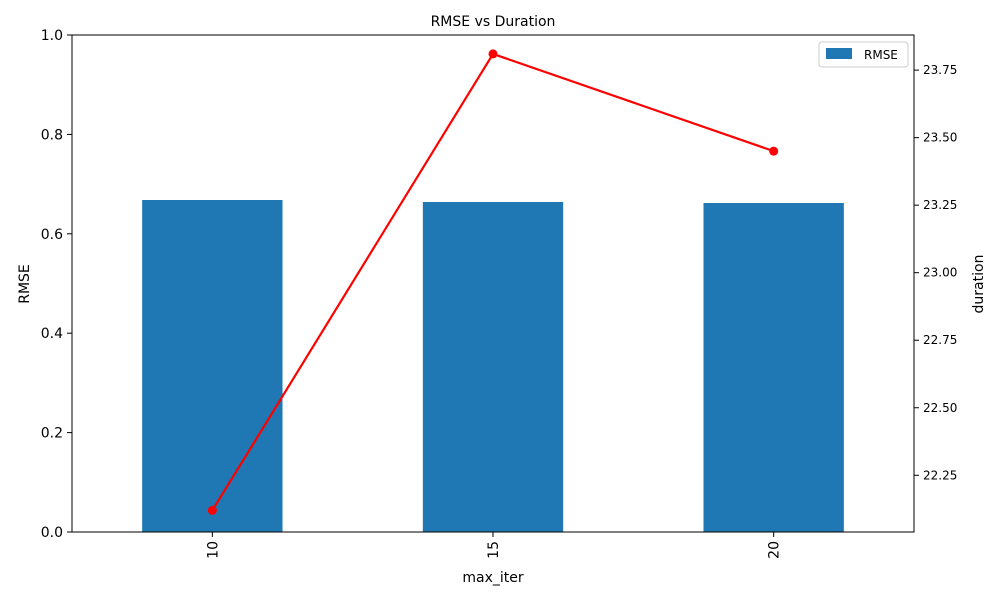 This screenshot has height=600, width=1000. What do you see at coordinates (839, 53) in the screenshot?
I see `legend-swatch-rmse` at bounding box center [839, 53].